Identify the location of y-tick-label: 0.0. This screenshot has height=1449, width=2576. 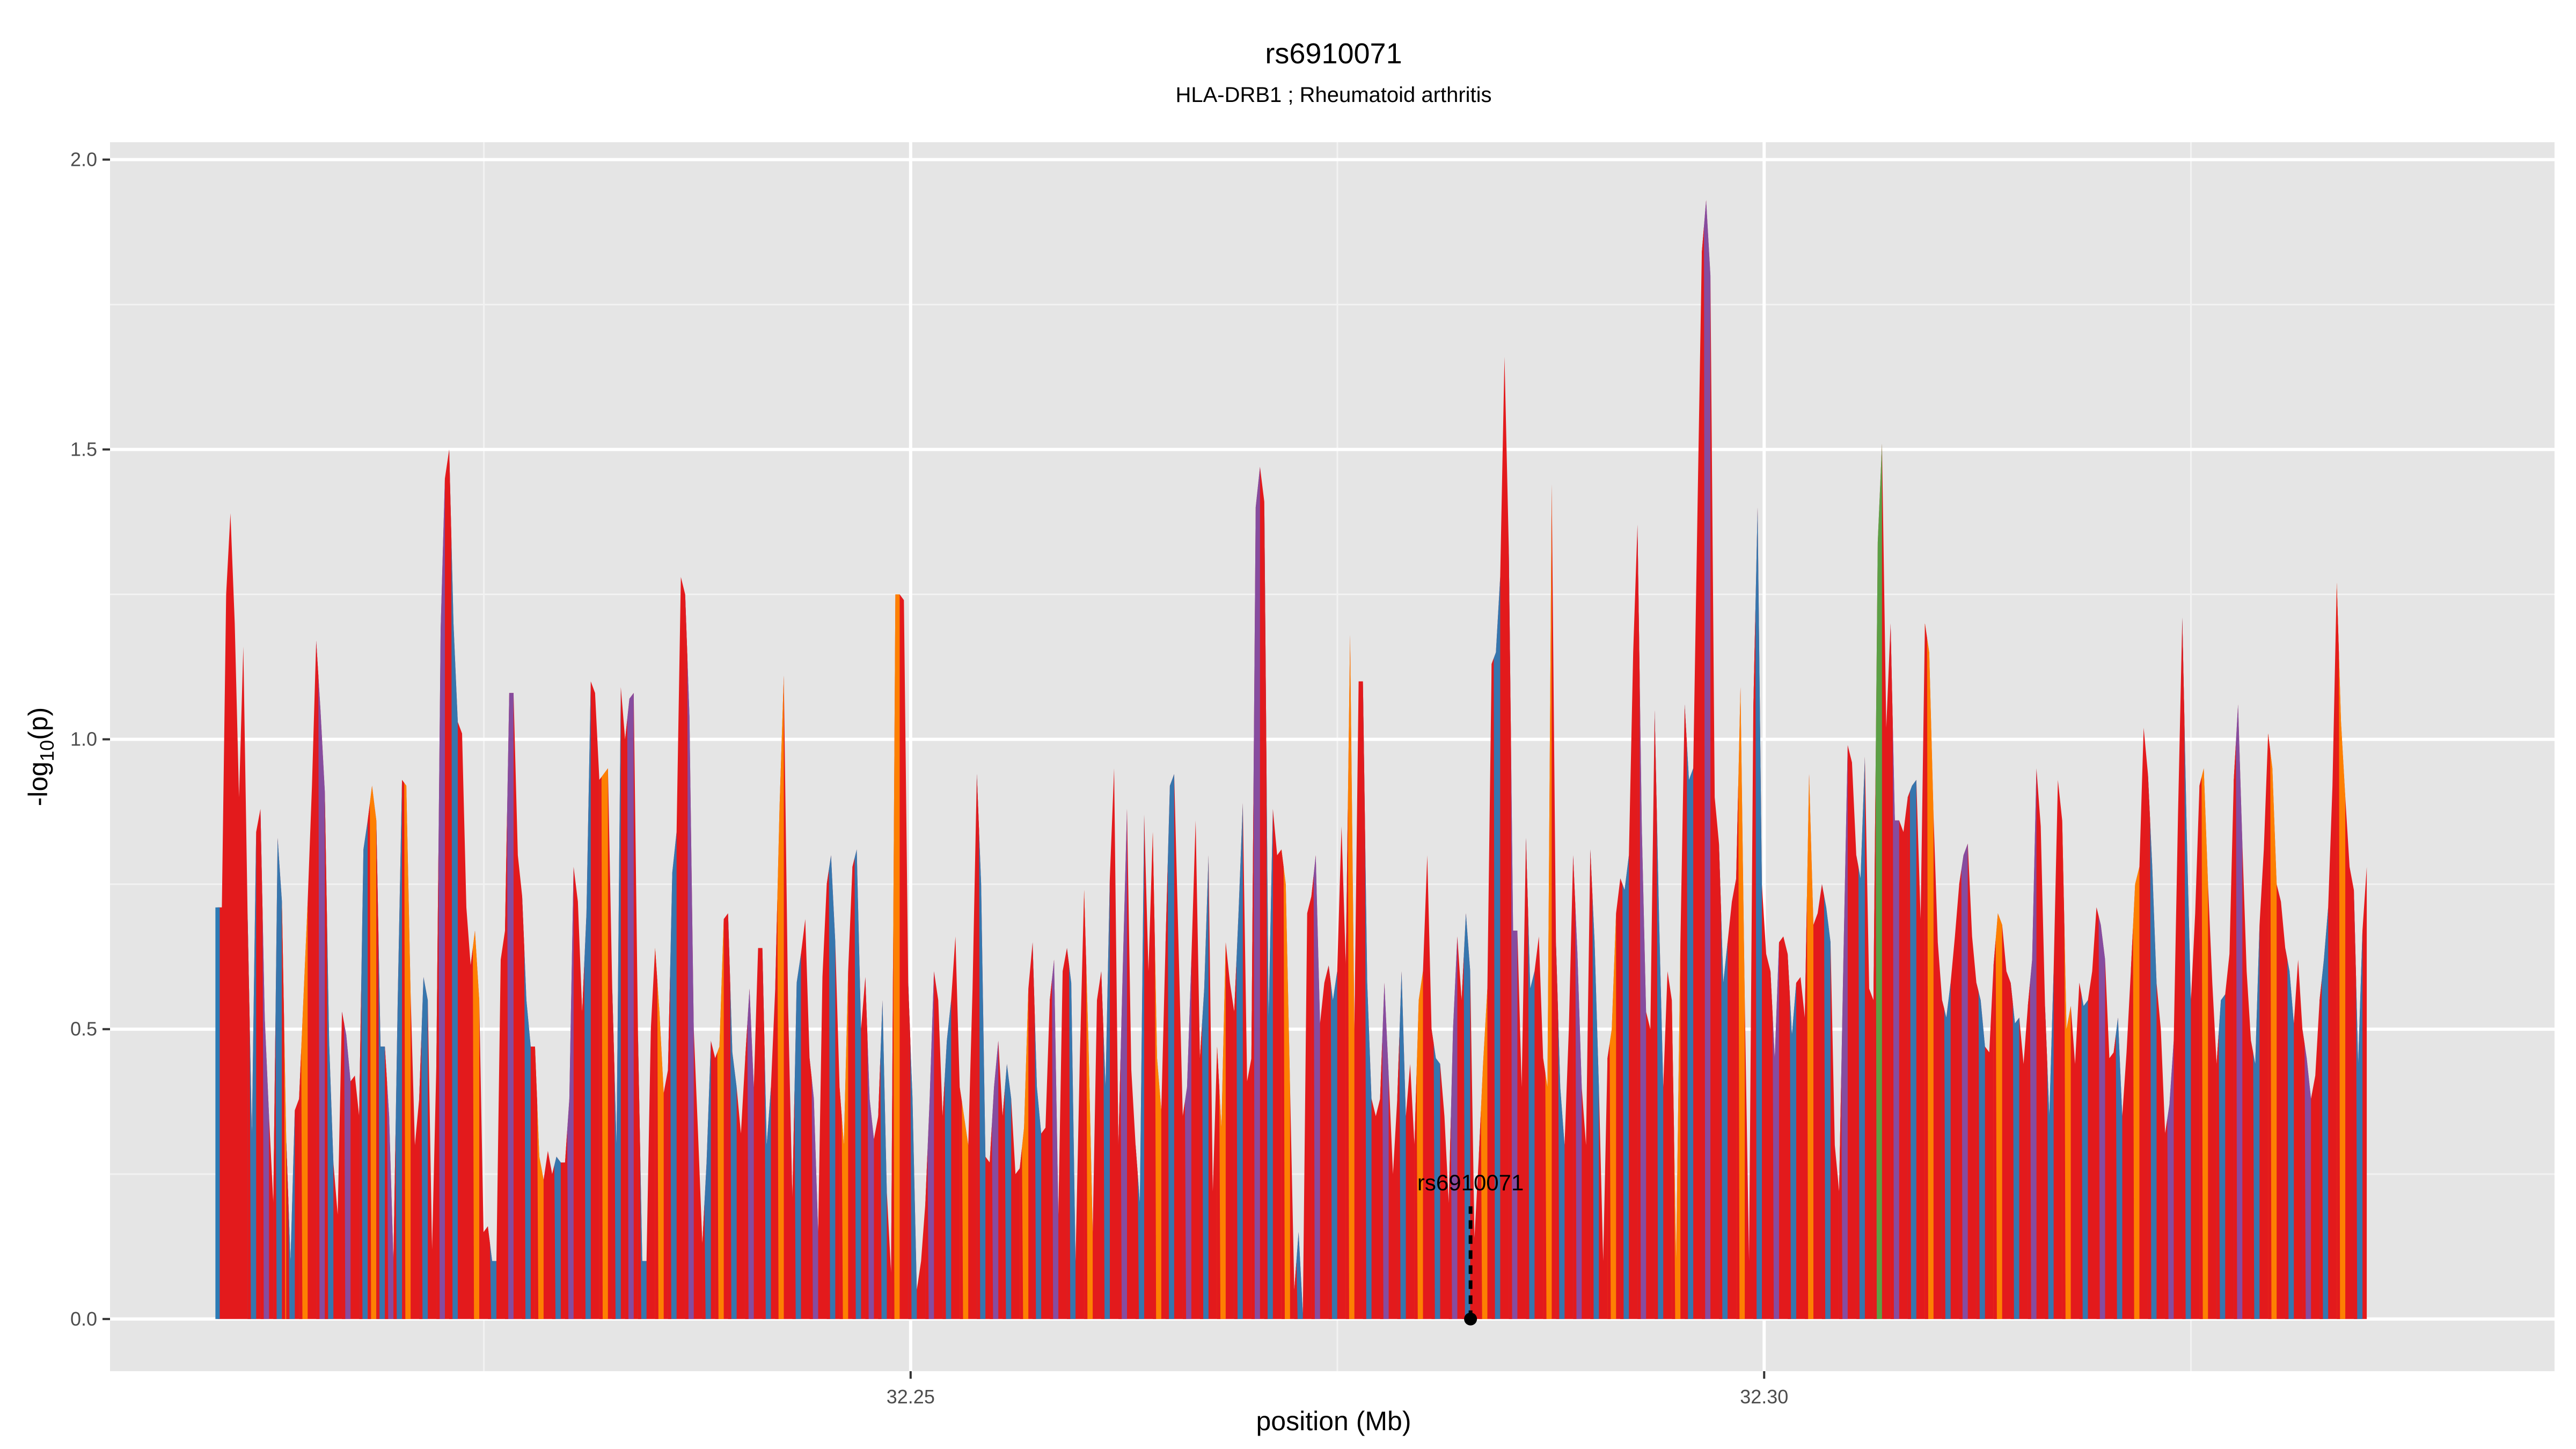
(83, 1319).